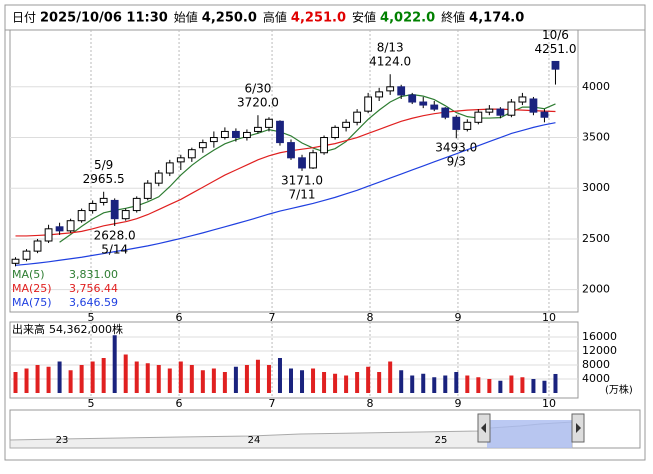  What do you see at coordinates (258, 103) in the screenshot?
I see `annotation-price: 3720.0` at bounding box center [258, 103].